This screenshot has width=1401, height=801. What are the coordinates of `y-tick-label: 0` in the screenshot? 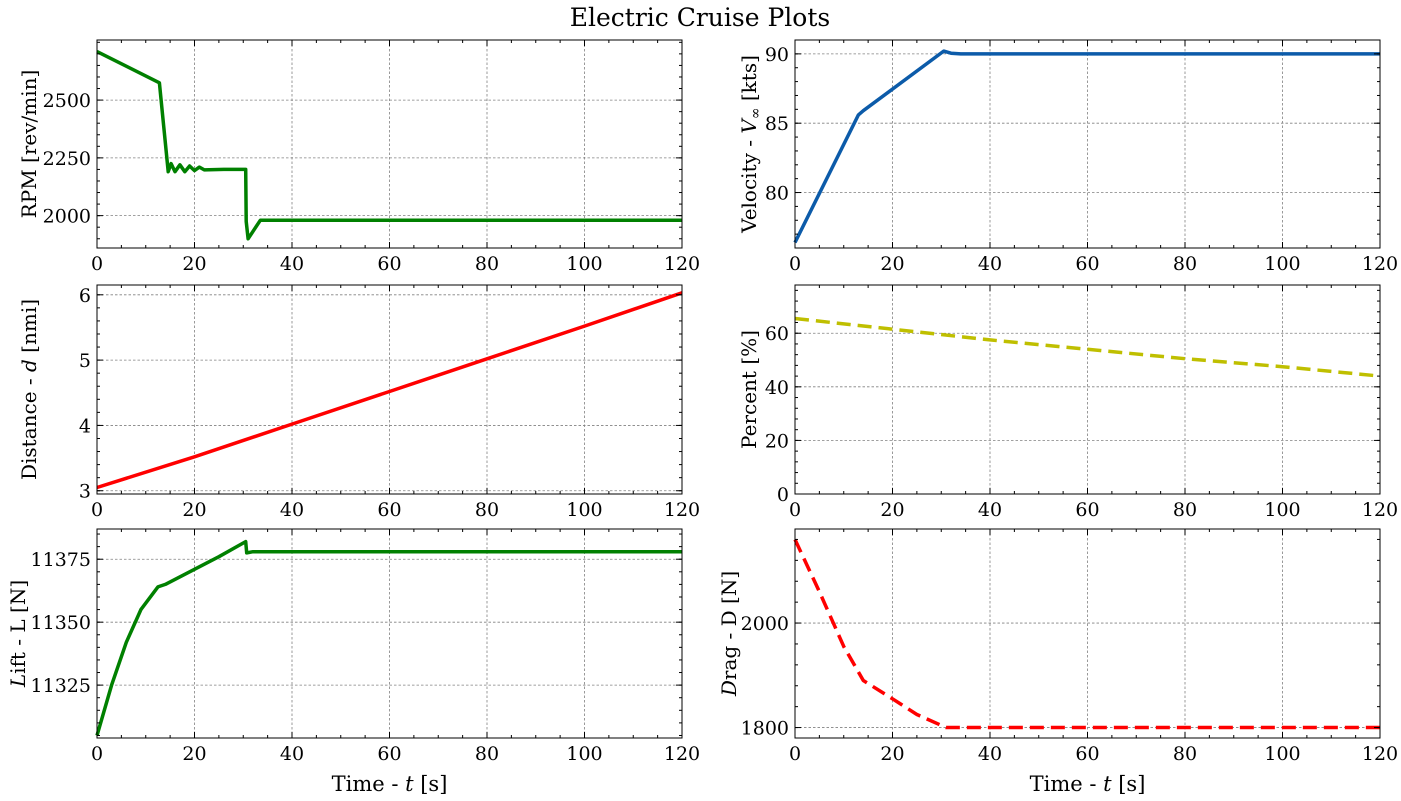 It's located at (783, 495).